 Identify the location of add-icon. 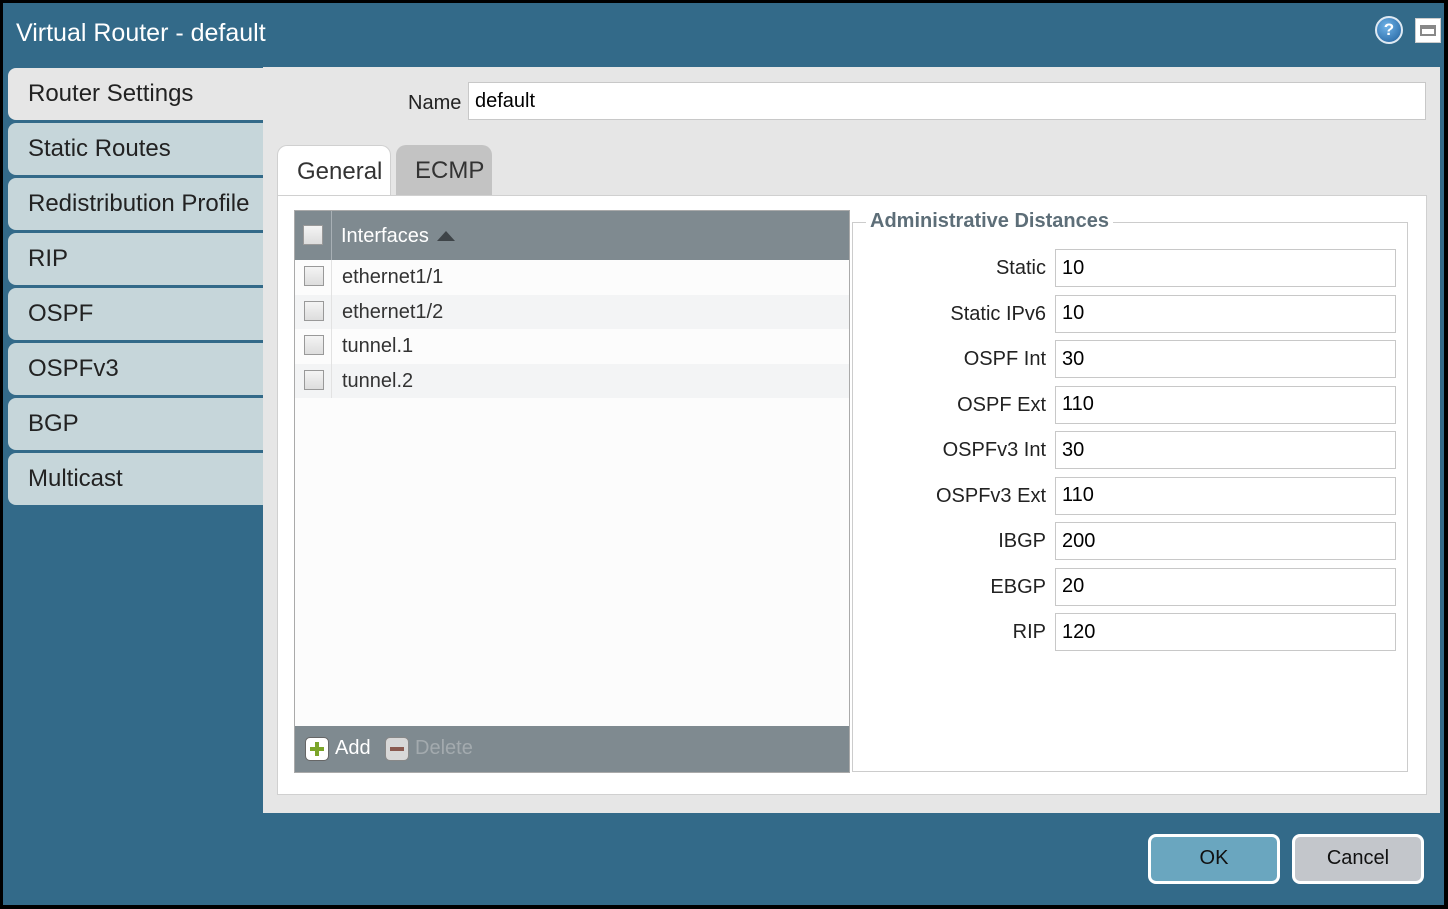
(317, 749).